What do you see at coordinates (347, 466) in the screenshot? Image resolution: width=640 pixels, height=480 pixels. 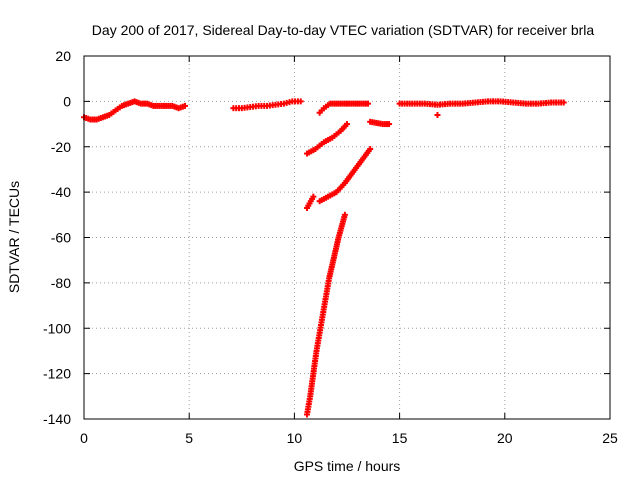 I see `x-axis-label: GPS time / hours` at bounding box center [347, 466].